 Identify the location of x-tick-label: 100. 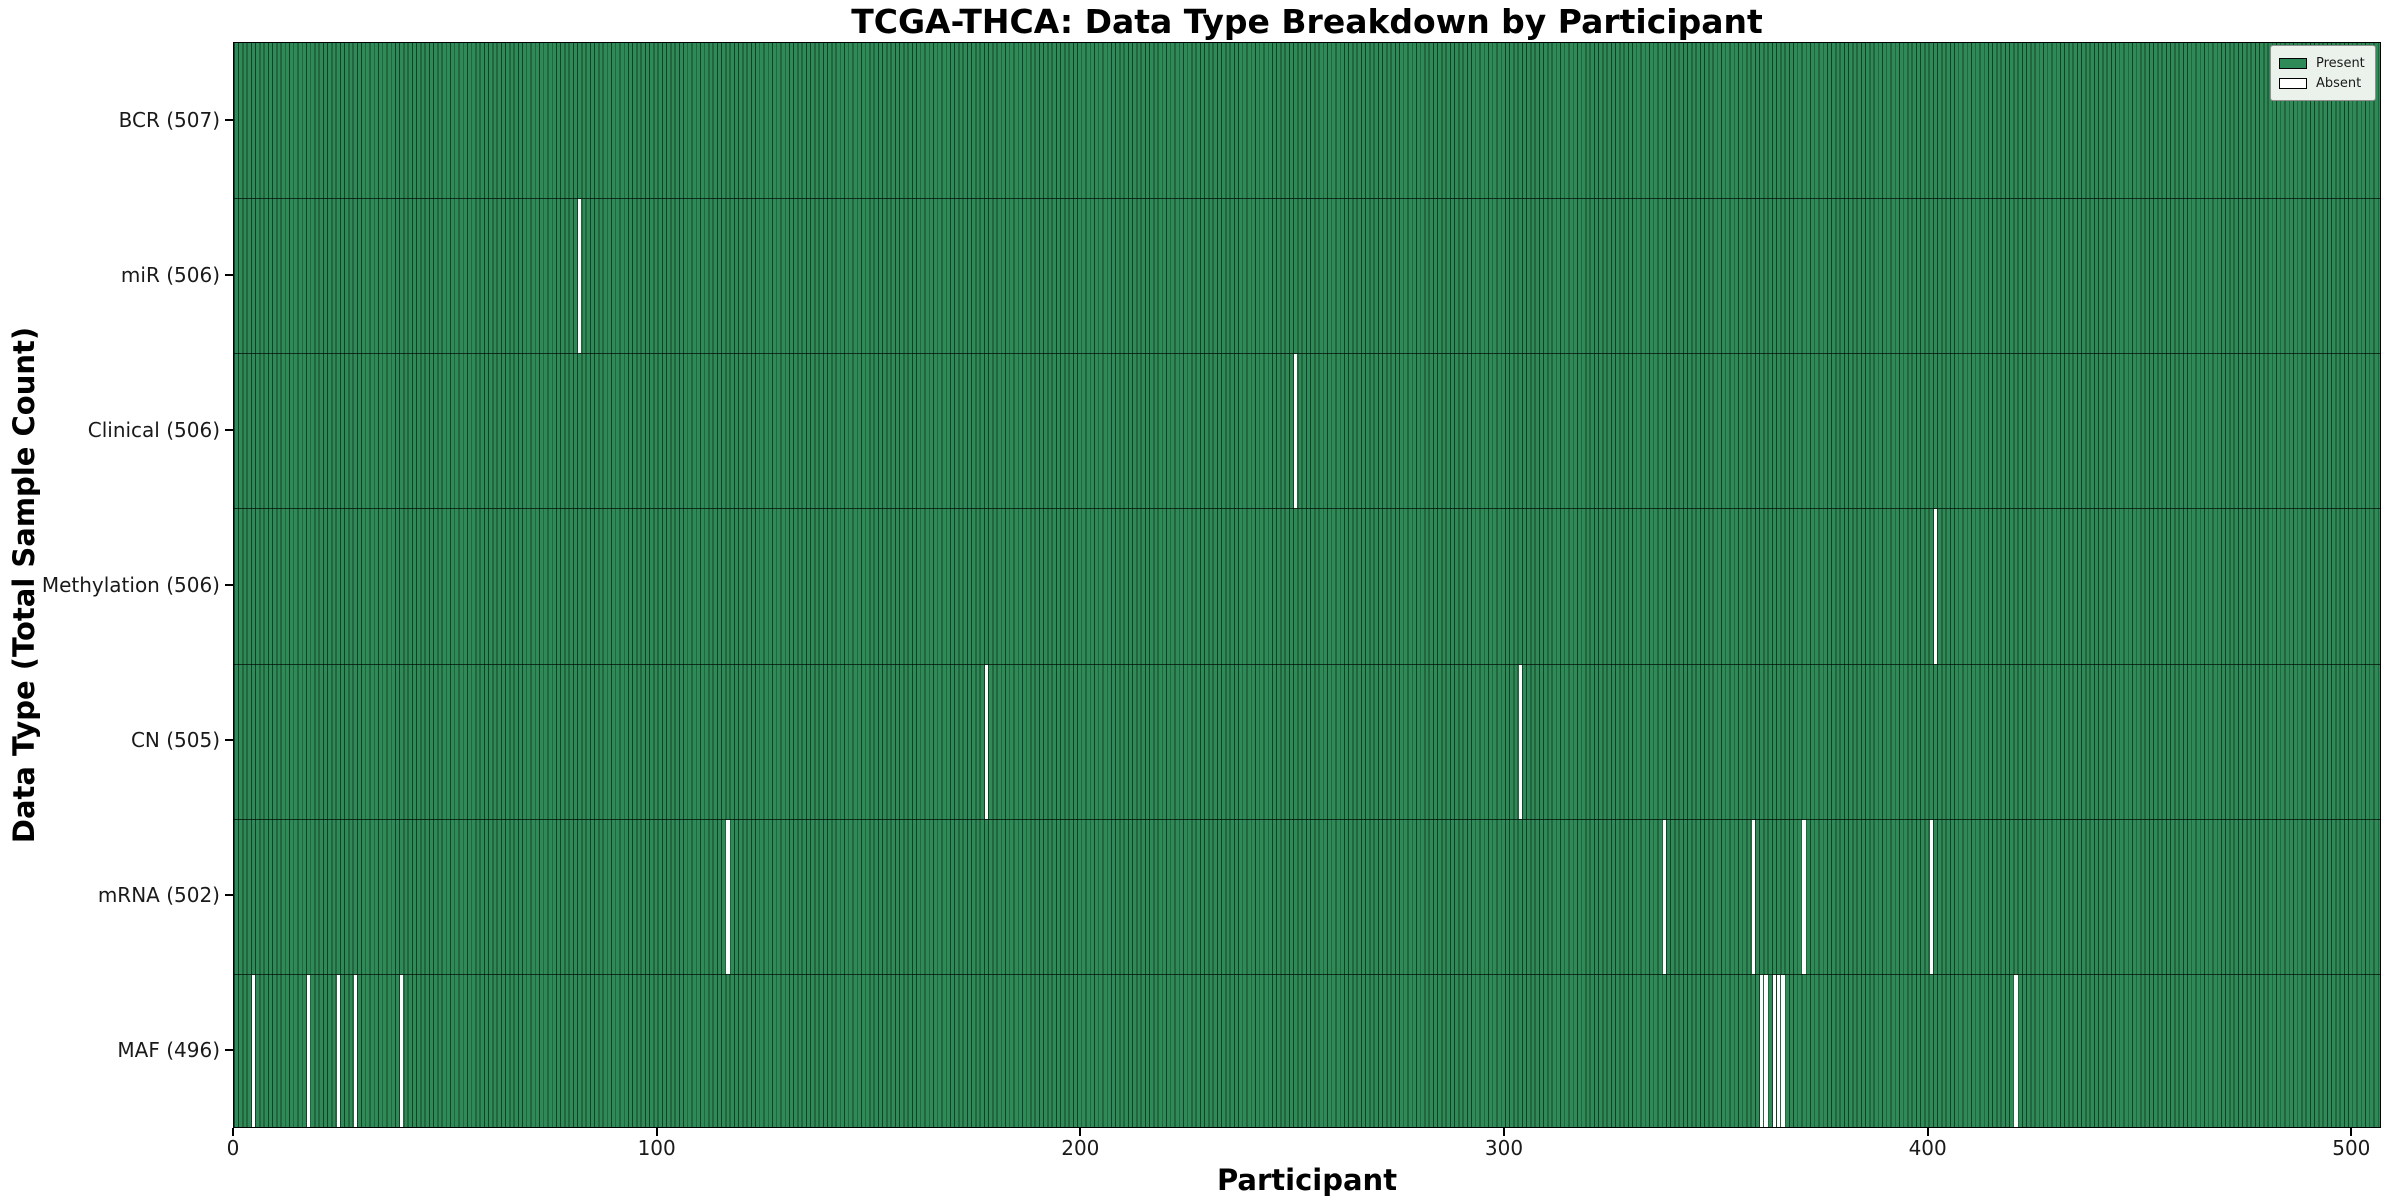
(656, 1148).